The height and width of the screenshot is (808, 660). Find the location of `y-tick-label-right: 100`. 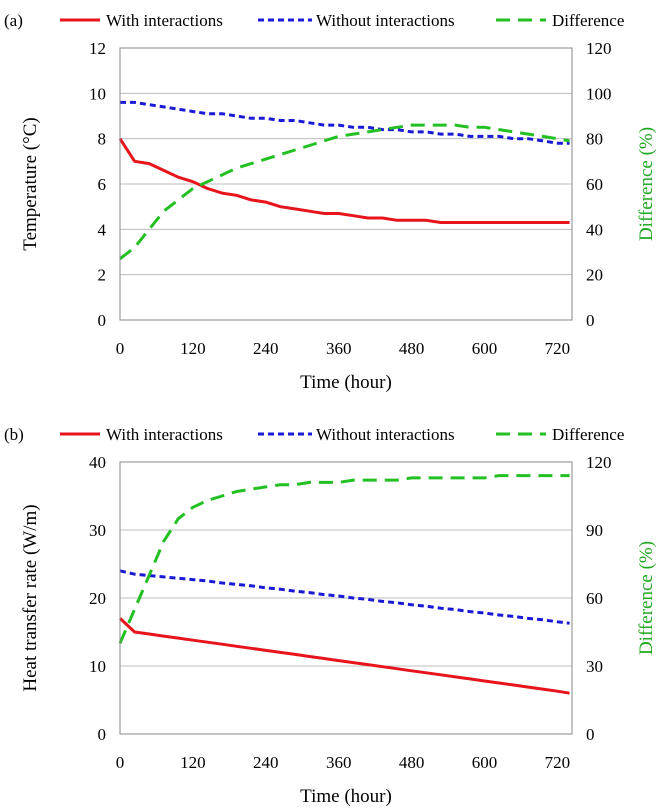

y-tick-label-right: 100 is located at coordinates (599, 93).